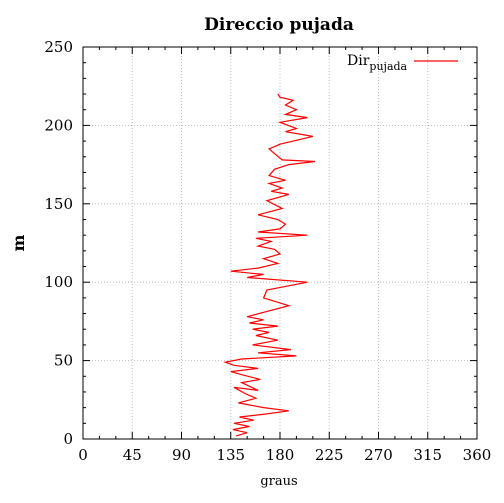 The width and height of the screenshot is (504, 503). What do you see at coordinates (279, 25) in the screenshot?
I see `chart-title: Direccio pujada` at bounding box center [279, 25].